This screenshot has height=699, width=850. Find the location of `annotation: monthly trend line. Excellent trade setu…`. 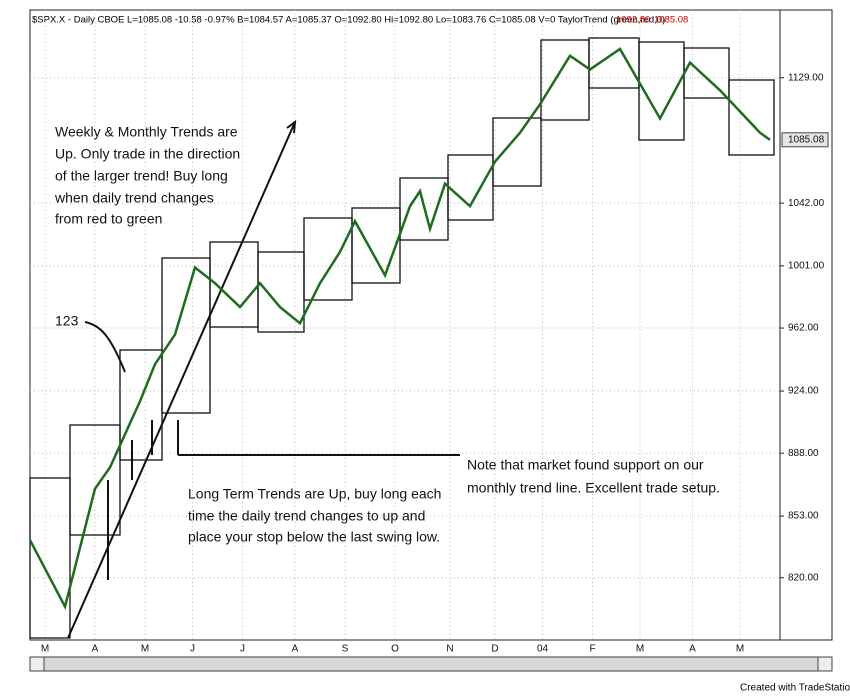

annotation: monthly trend line. Excellent trade setu… is located at coordinates (593, 488).